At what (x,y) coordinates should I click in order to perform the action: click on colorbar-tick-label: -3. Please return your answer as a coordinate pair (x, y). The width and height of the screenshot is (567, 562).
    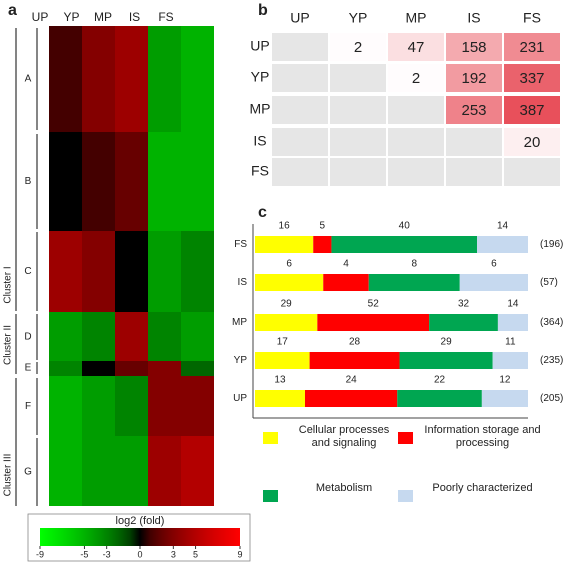
    Looking at the image, I should click on (107, 554).